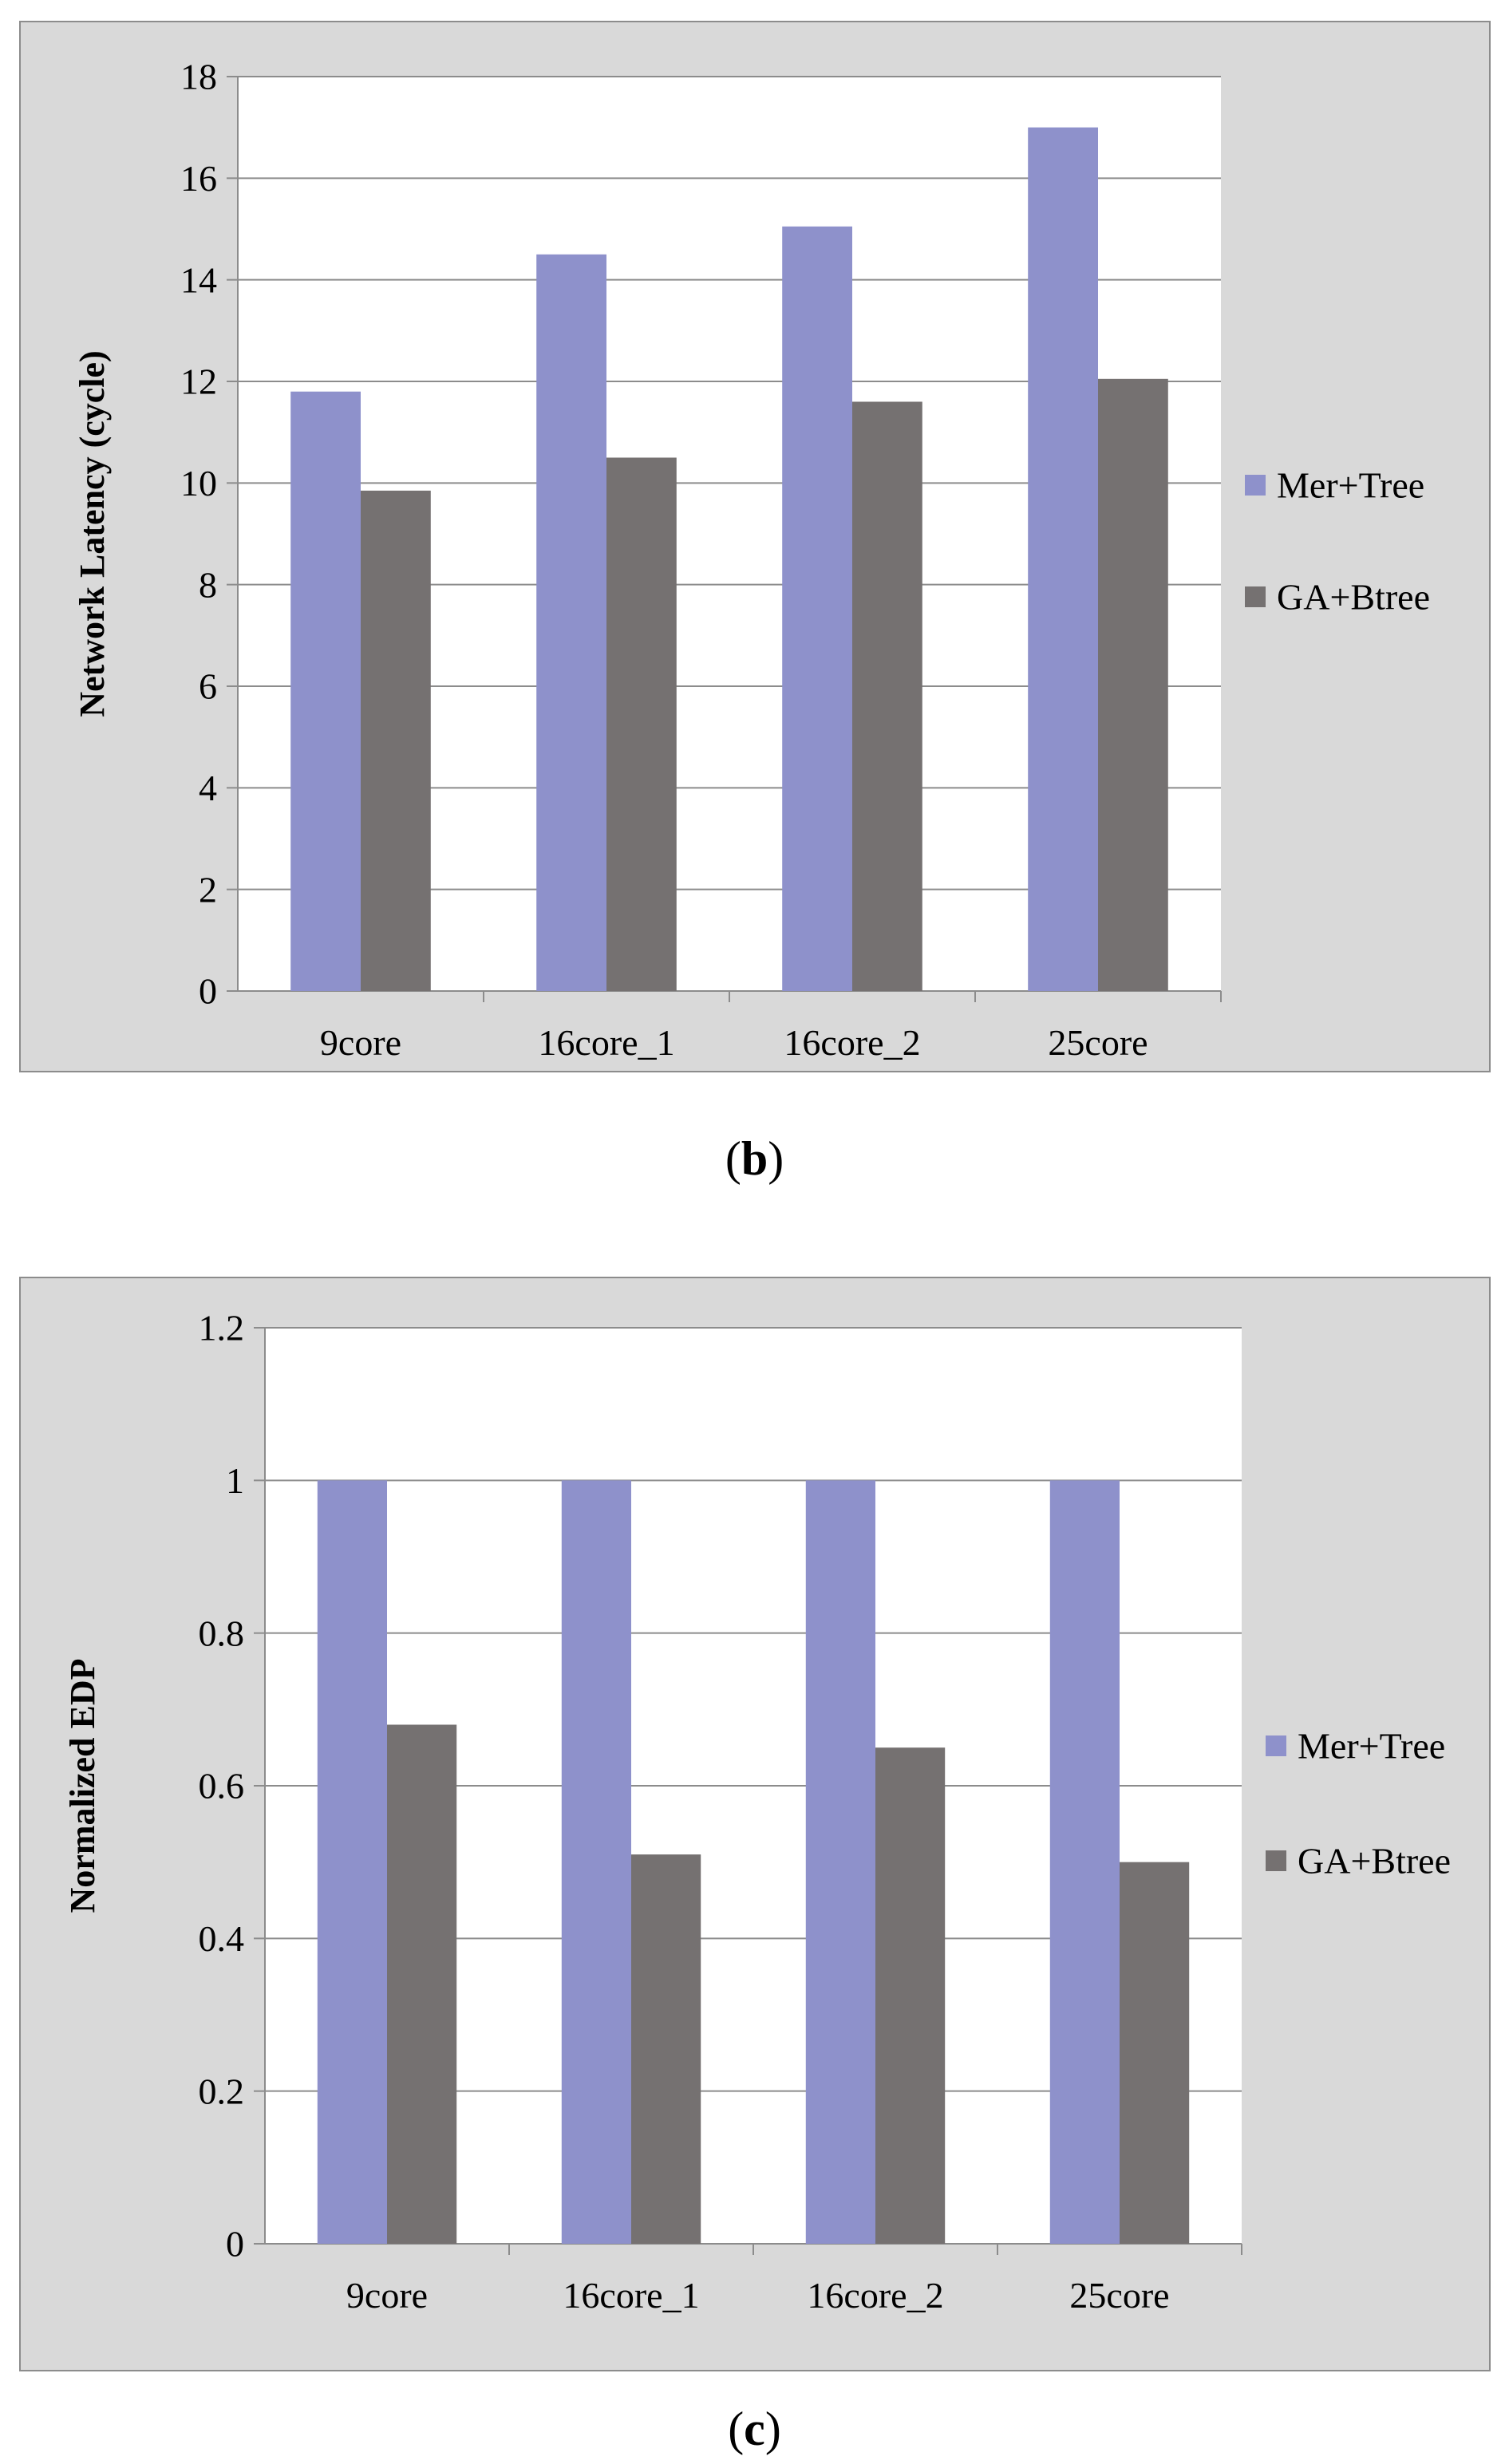 The height and width of the screenshot is (2464, 1509). What do you see at coordinates (852, 1042) in the screenshot?
I see `chart-b-category-label: 16core_2` at bounding box center [852, 1042].